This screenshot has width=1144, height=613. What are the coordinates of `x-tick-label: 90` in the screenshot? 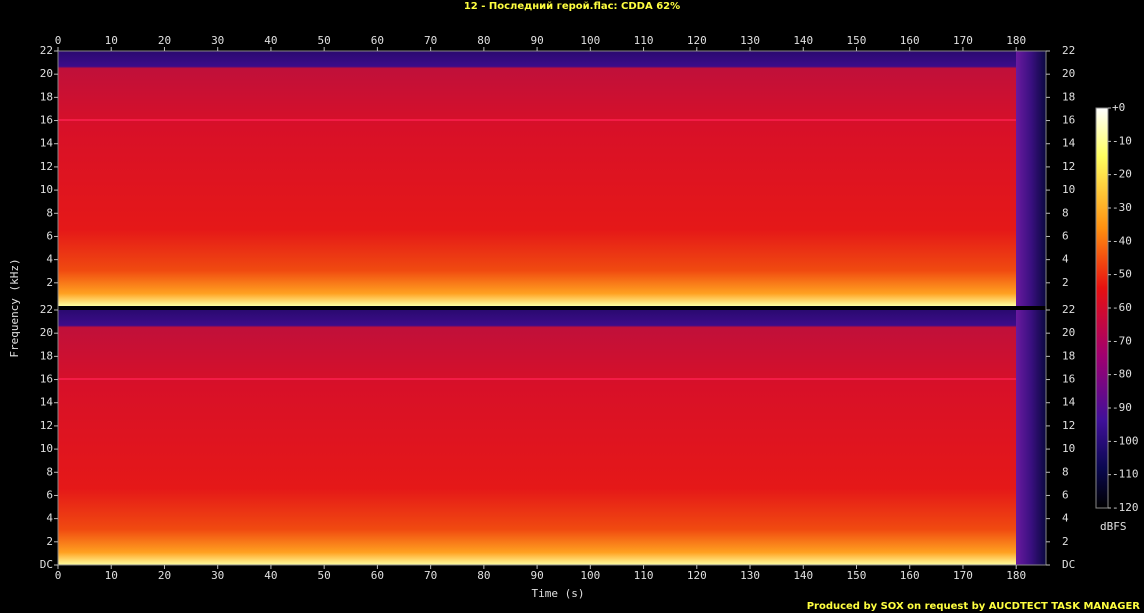 It's located at (536, 575).